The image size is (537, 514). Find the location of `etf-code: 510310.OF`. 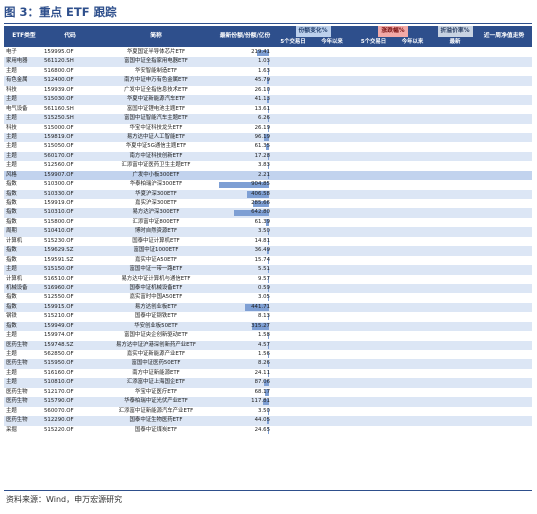

etf-code: 510310.OF is located at coordinates (59, 212).